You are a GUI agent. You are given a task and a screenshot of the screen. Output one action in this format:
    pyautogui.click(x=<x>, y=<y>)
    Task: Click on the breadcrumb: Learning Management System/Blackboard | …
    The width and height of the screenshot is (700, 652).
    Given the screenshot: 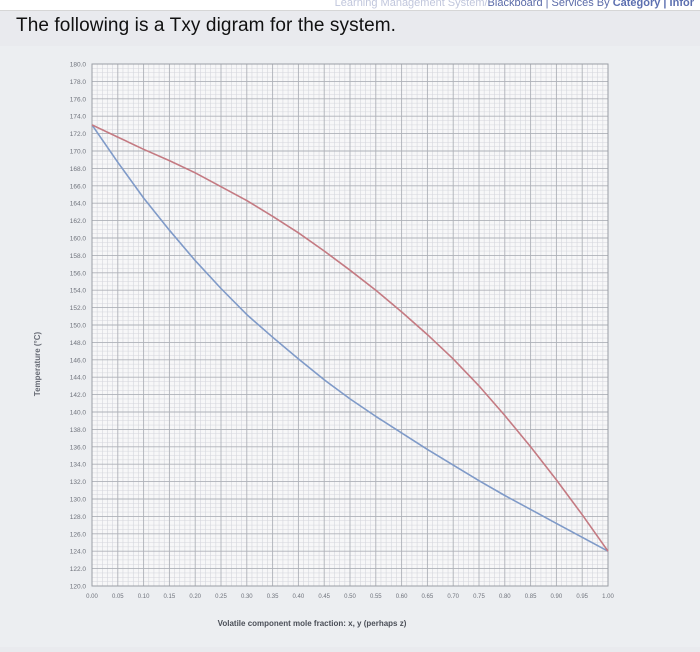 What is the action you would take?
    pyautogui.click(x=514, y=4)
    